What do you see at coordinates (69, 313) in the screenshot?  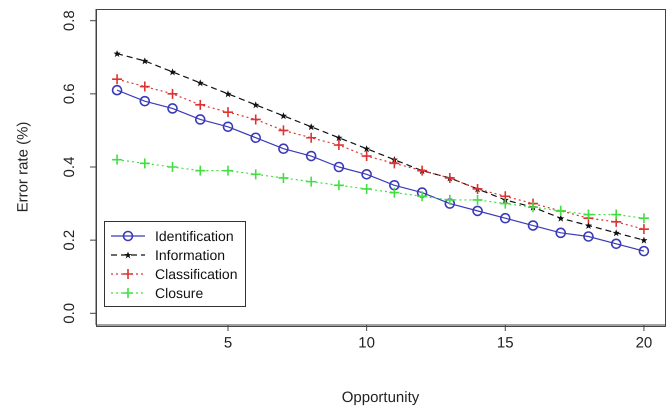 I see `y-tick-label: 0.0` at bounding box center [69, 313].